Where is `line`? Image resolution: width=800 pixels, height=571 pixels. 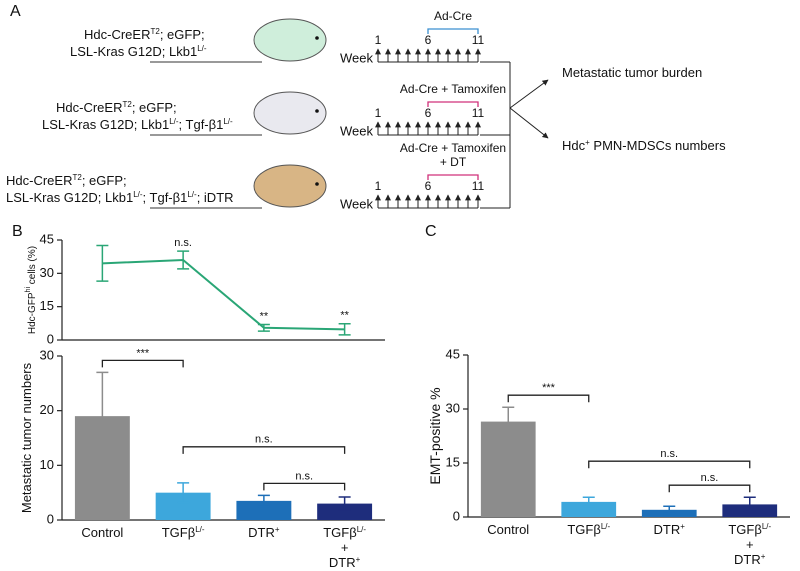 line is located at coordinates (223, 294).